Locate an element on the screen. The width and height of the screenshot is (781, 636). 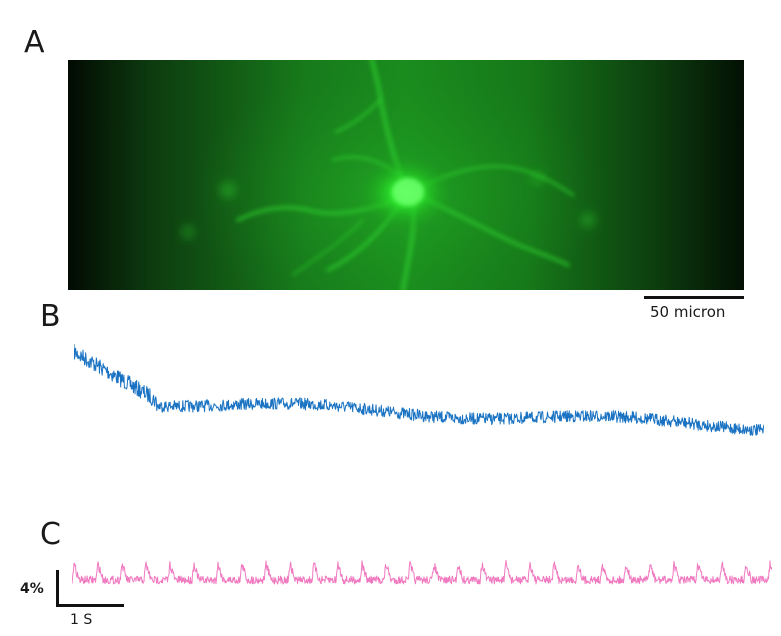
panel-letter-c: C is located at coordinates (50, 534).